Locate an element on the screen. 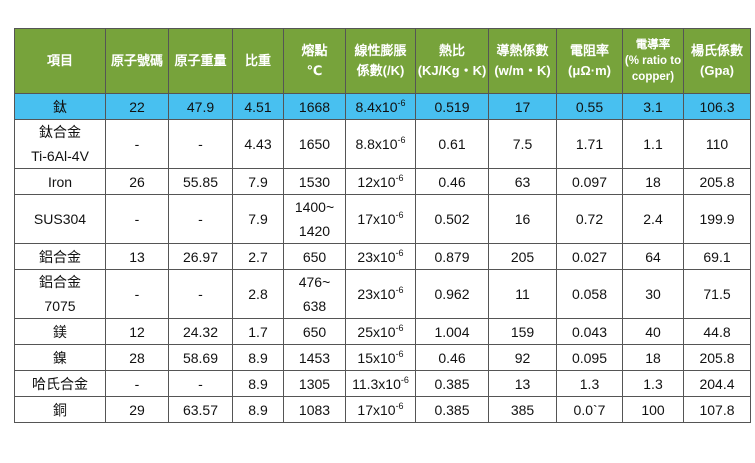 This screenshot has height=463, width=755. cell: 650 is located at coordinates (314, 331).